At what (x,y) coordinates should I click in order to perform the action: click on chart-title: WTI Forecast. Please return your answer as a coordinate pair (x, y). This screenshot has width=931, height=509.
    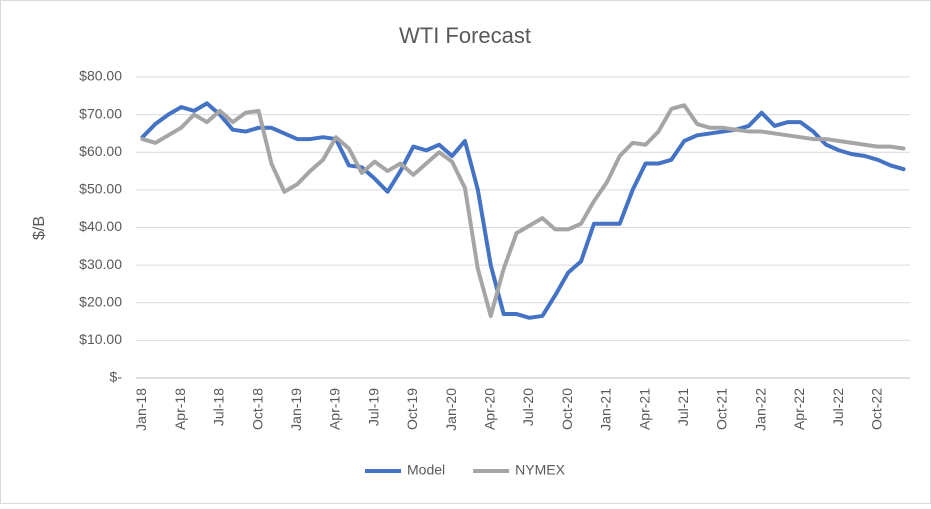
    Looking at the image, I should click on (465, 35).